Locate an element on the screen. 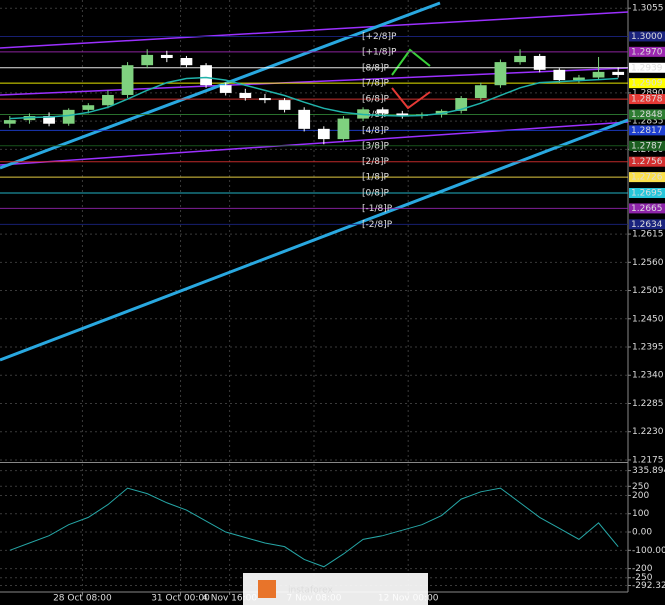  murrey-level-name: [+1/8]P is located at coordinates (379, 52).